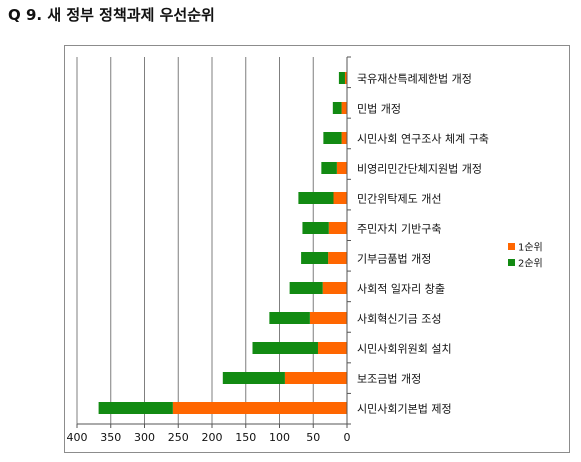 The height and width of the screenshot is (462, 581). I want to click on legend-swatch-rank1, so click(511, 246).